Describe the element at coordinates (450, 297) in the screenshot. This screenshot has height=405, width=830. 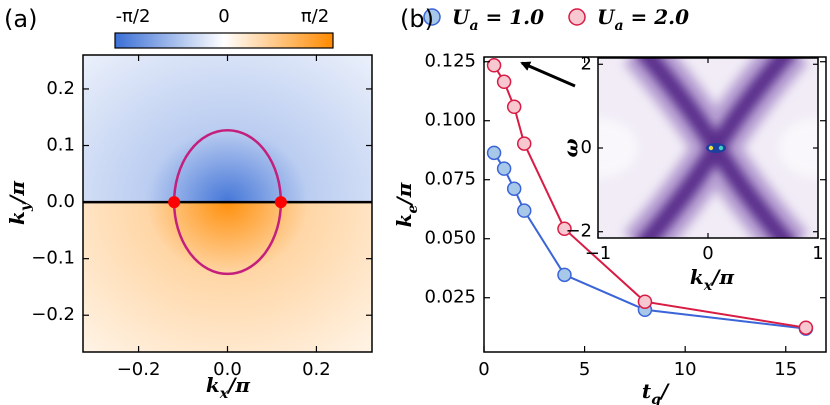
I see `y-tick-label: 0.025` at that location.